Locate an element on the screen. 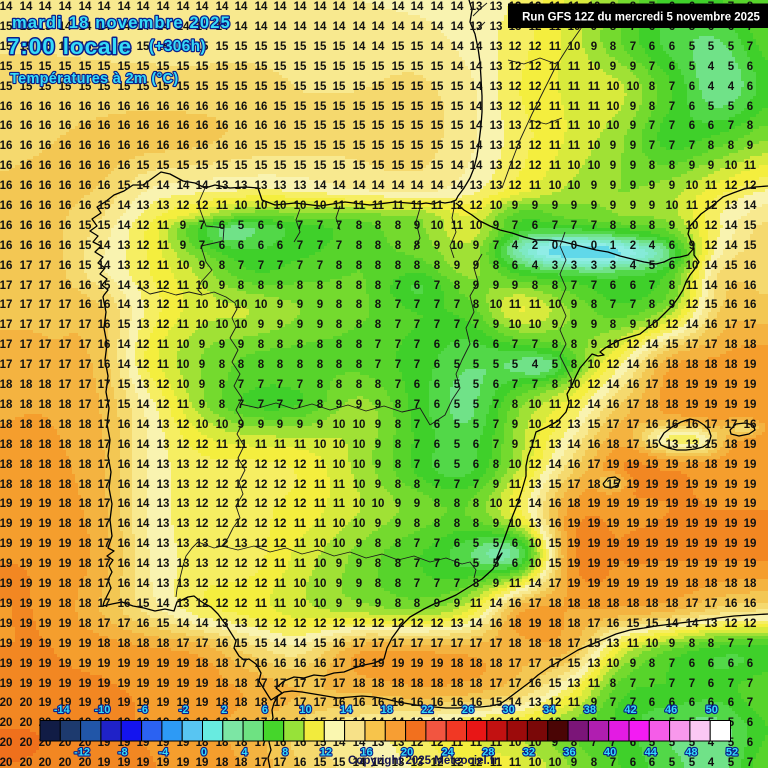  svg-text: 48 is located at coordinates (691, 753).